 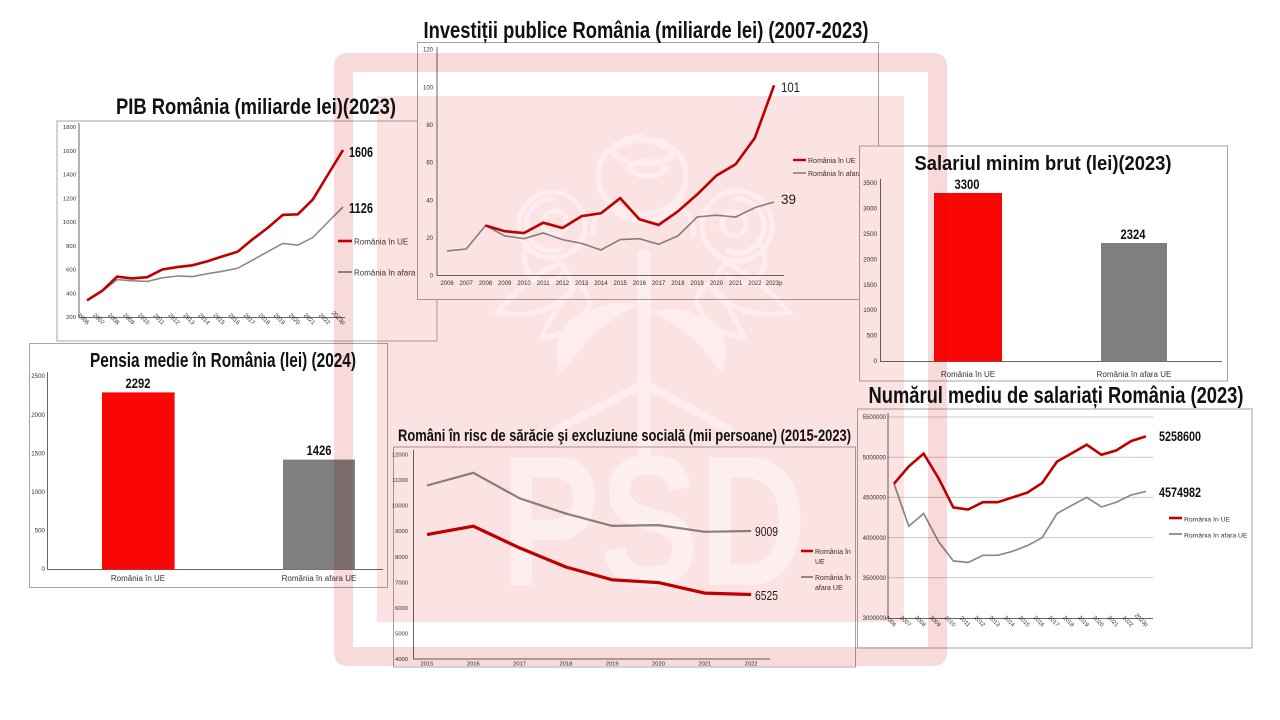 What do you see at coordinates (428, 51) in the screenshot?
I see `svg-text: 120` at bounding box center [428, 51].